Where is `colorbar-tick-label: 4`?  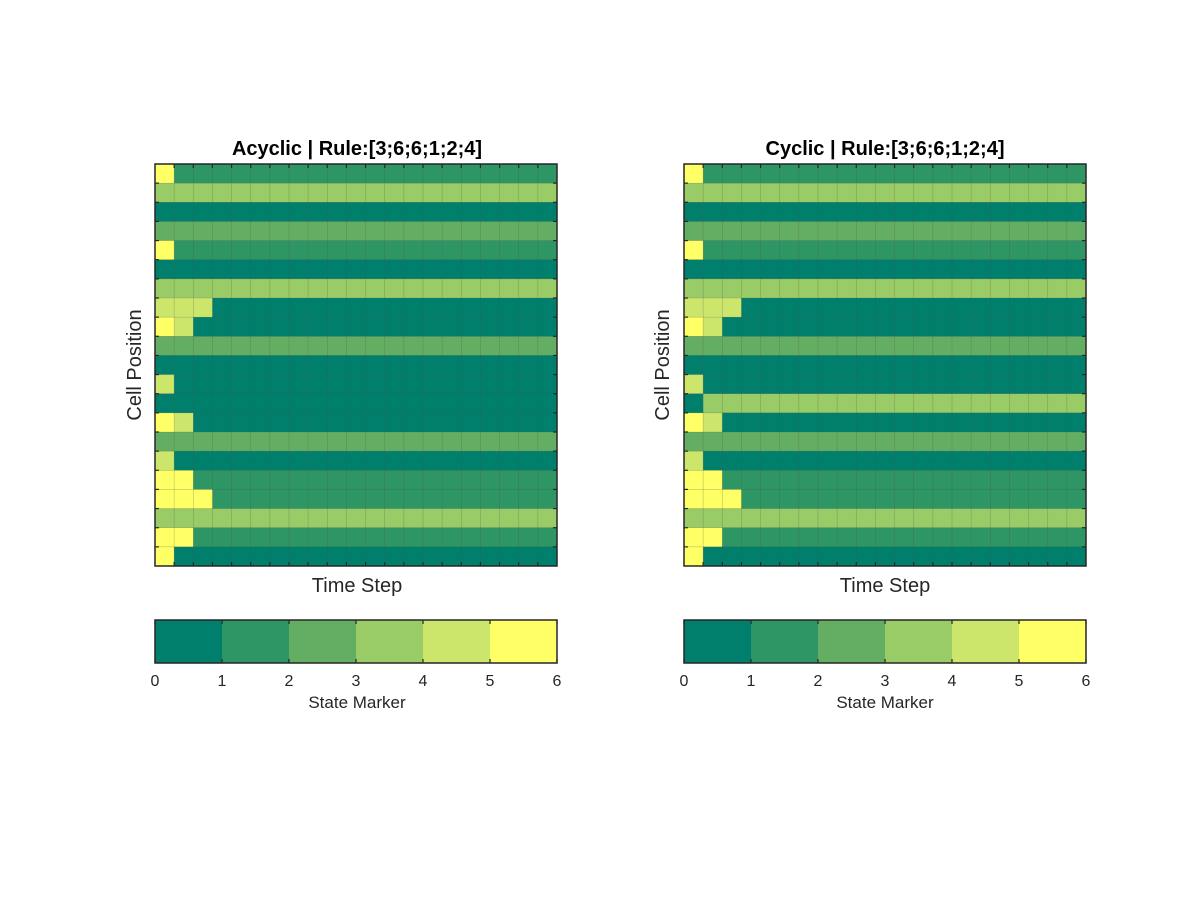
colorbar-tick-label: 4 is located at coordinates (952, 681).